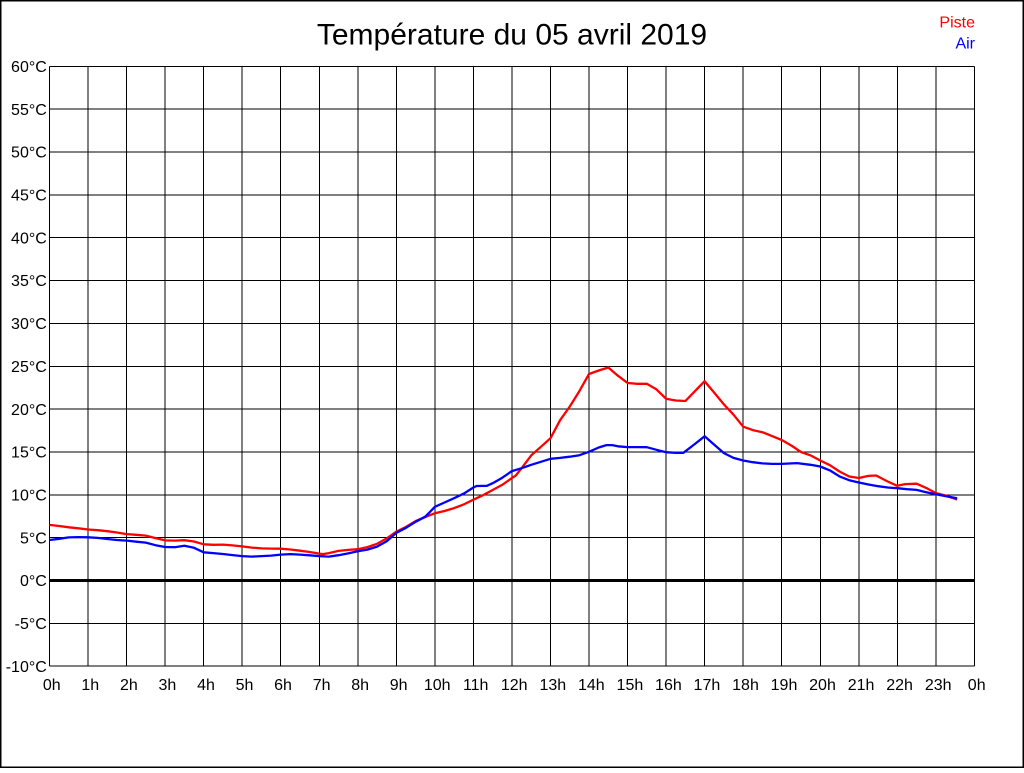  What do you see at coordinates (938, 685) in the screenshot?
I see `svg-text: 23h` at bounding box center [938, 685].